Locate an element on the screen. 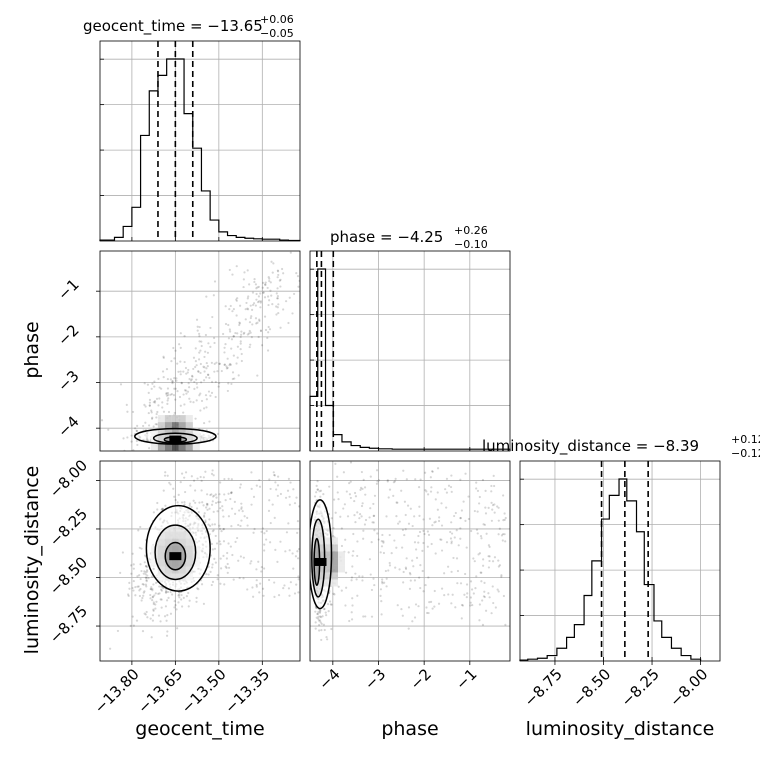 The image size is (760, 760). title-phase: phase = −4.25 is located at coordinates (386, 237).